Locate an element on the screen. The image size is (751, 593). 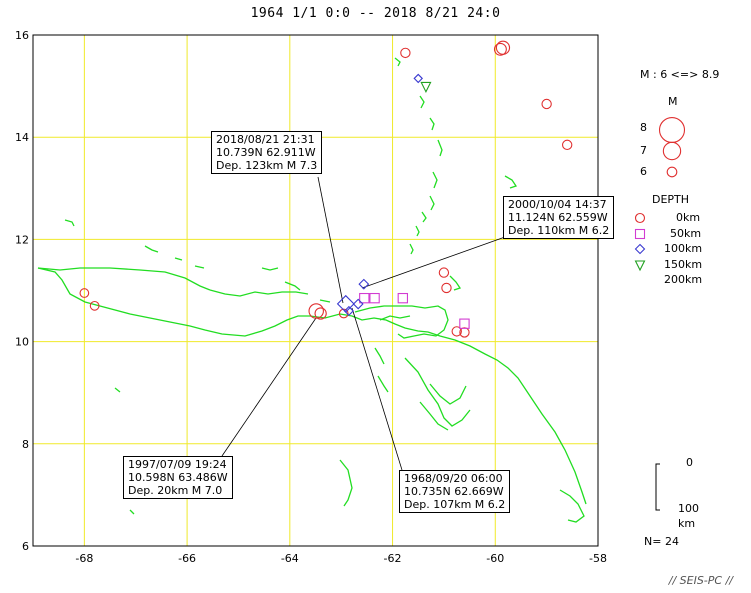
depth-title: DEPTH is located at coordinates (671, 199).